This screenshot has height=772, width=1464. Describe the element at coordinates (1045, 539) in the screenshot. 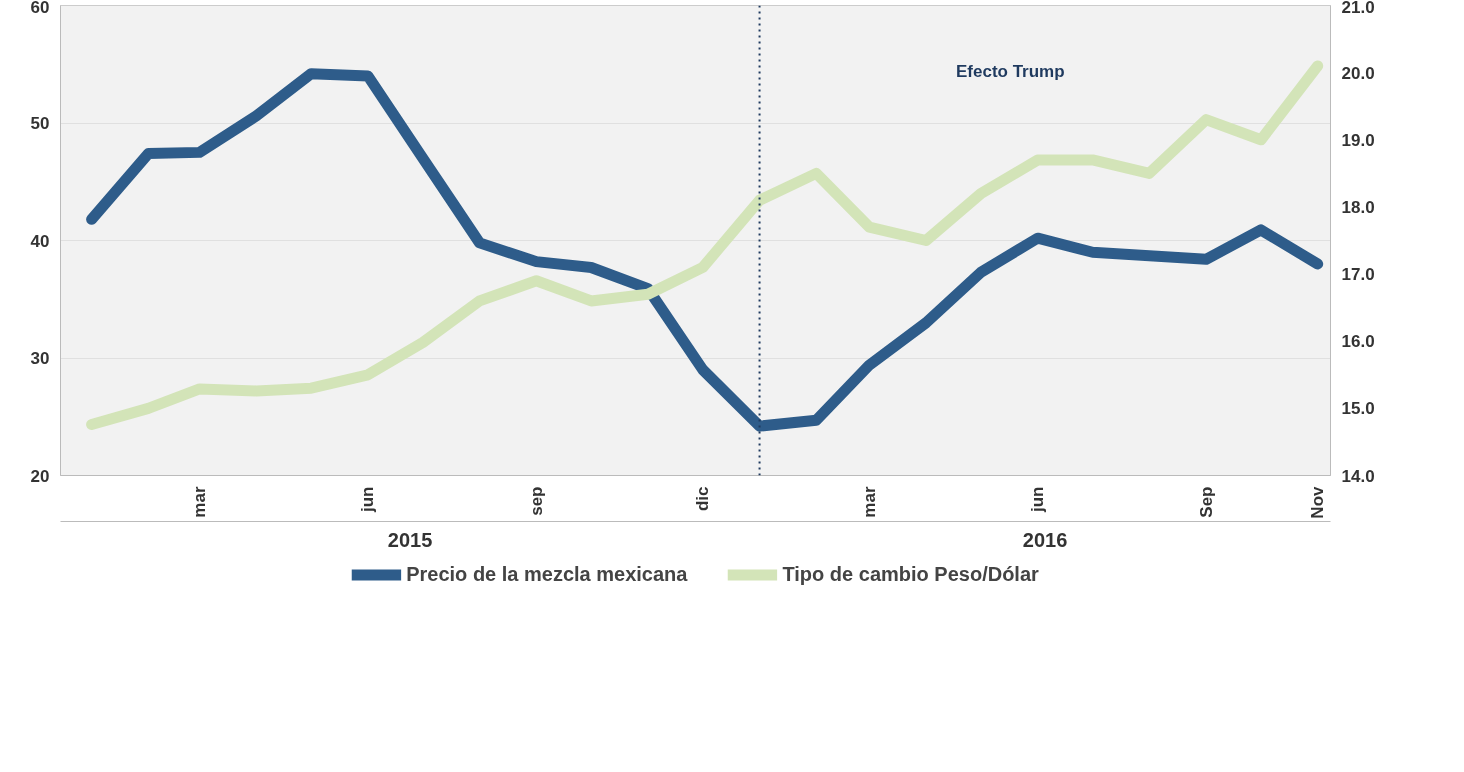

I see `text: 2016` at that location.